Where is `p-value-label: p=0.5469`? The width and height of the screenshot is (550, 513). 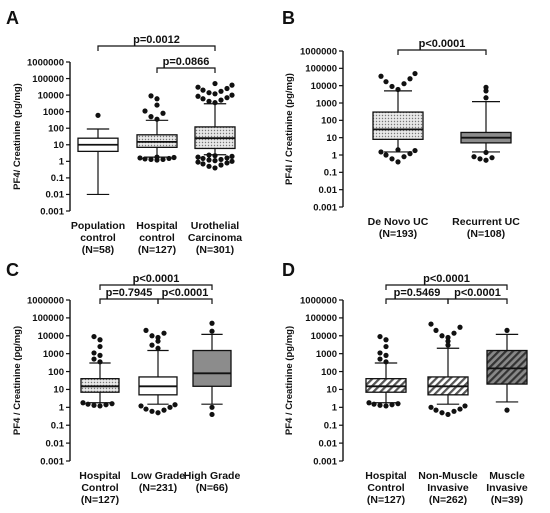
p-value-label: p=0.5469 is located at coordinates (417, 293).